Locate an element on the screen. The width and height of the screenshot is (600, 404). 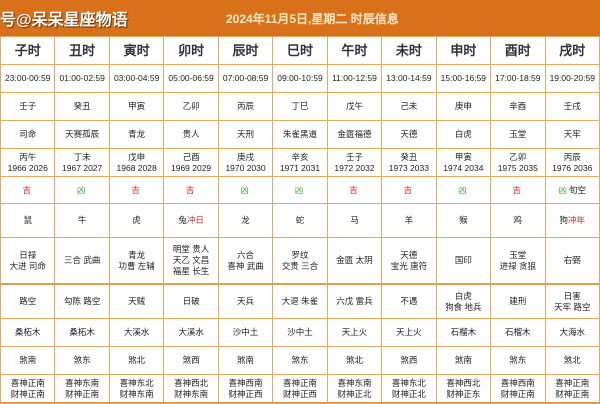
zodiac-cell: 鼠 is located at coordinates (28, 220).